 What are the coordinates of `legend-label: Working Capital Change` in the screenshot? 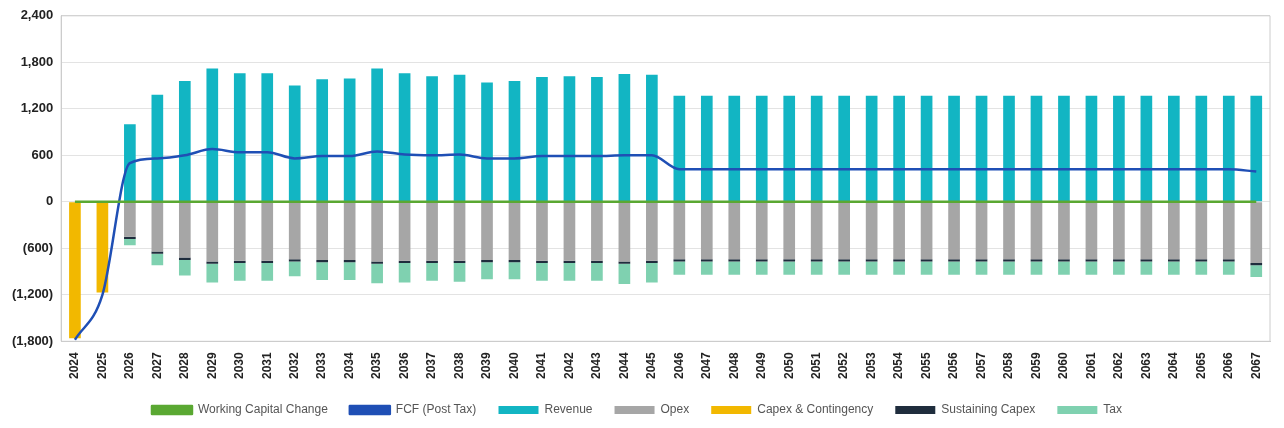 It's located at (263, 409).